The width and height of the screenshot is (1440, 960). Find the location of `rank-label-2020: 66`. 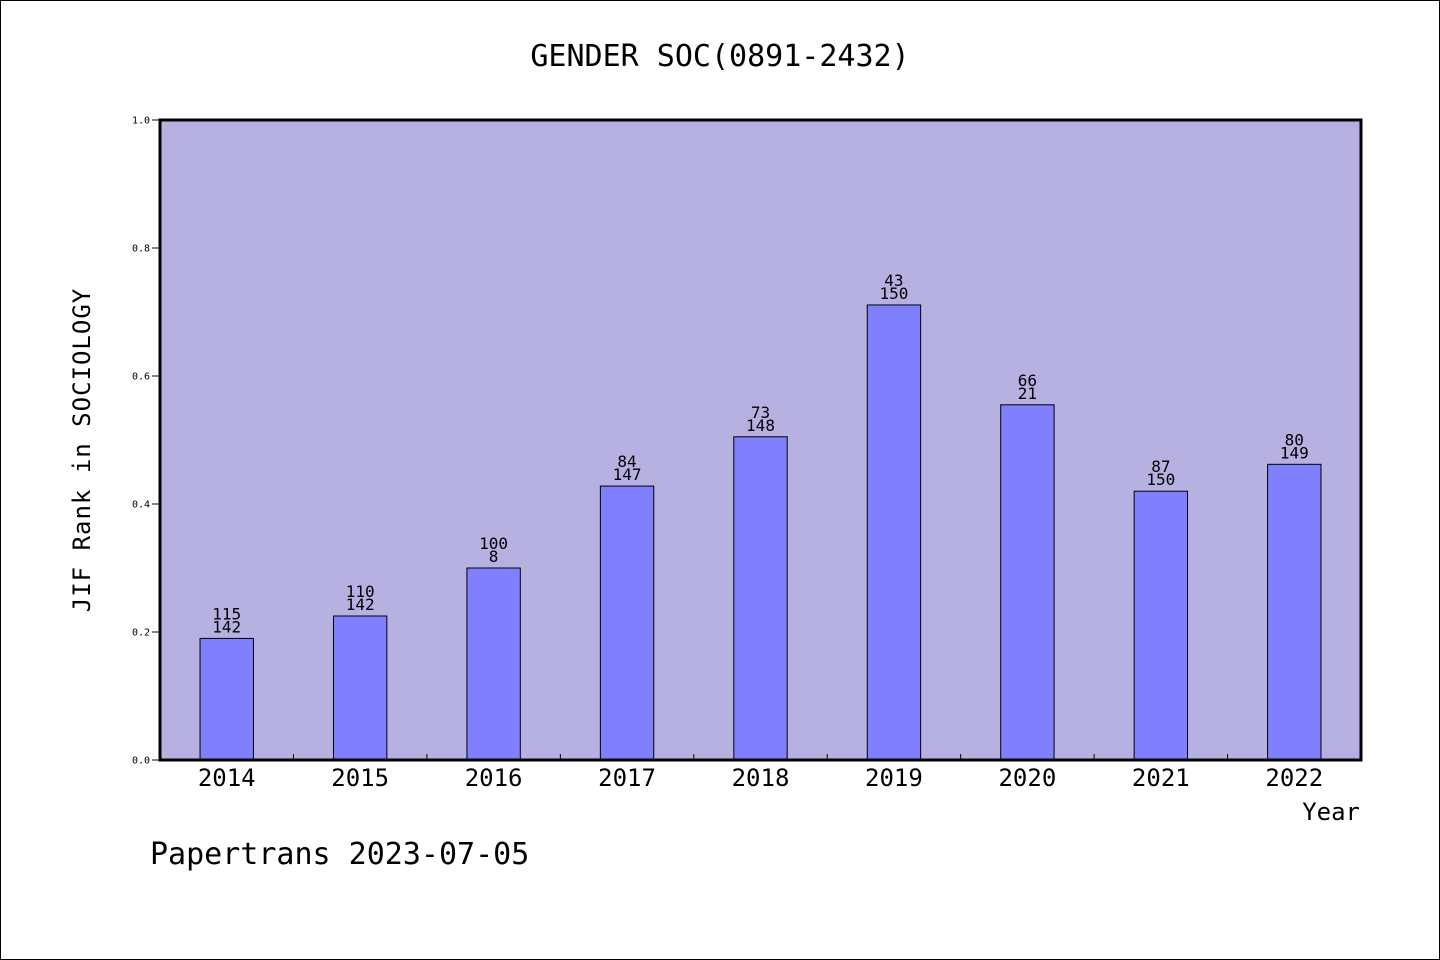

rank-label-2020: 66 is located at coordinates (1027, 380).